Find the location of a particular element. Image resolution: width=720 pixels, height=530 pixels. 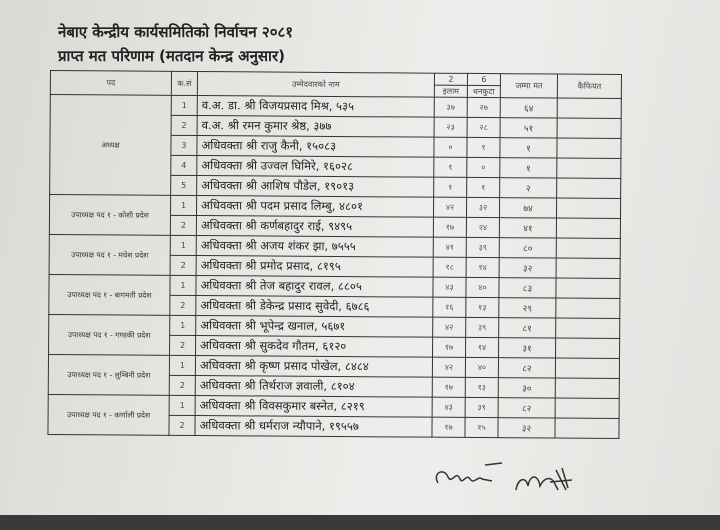

serial-number: 5 is located at coordinates (183, 185).